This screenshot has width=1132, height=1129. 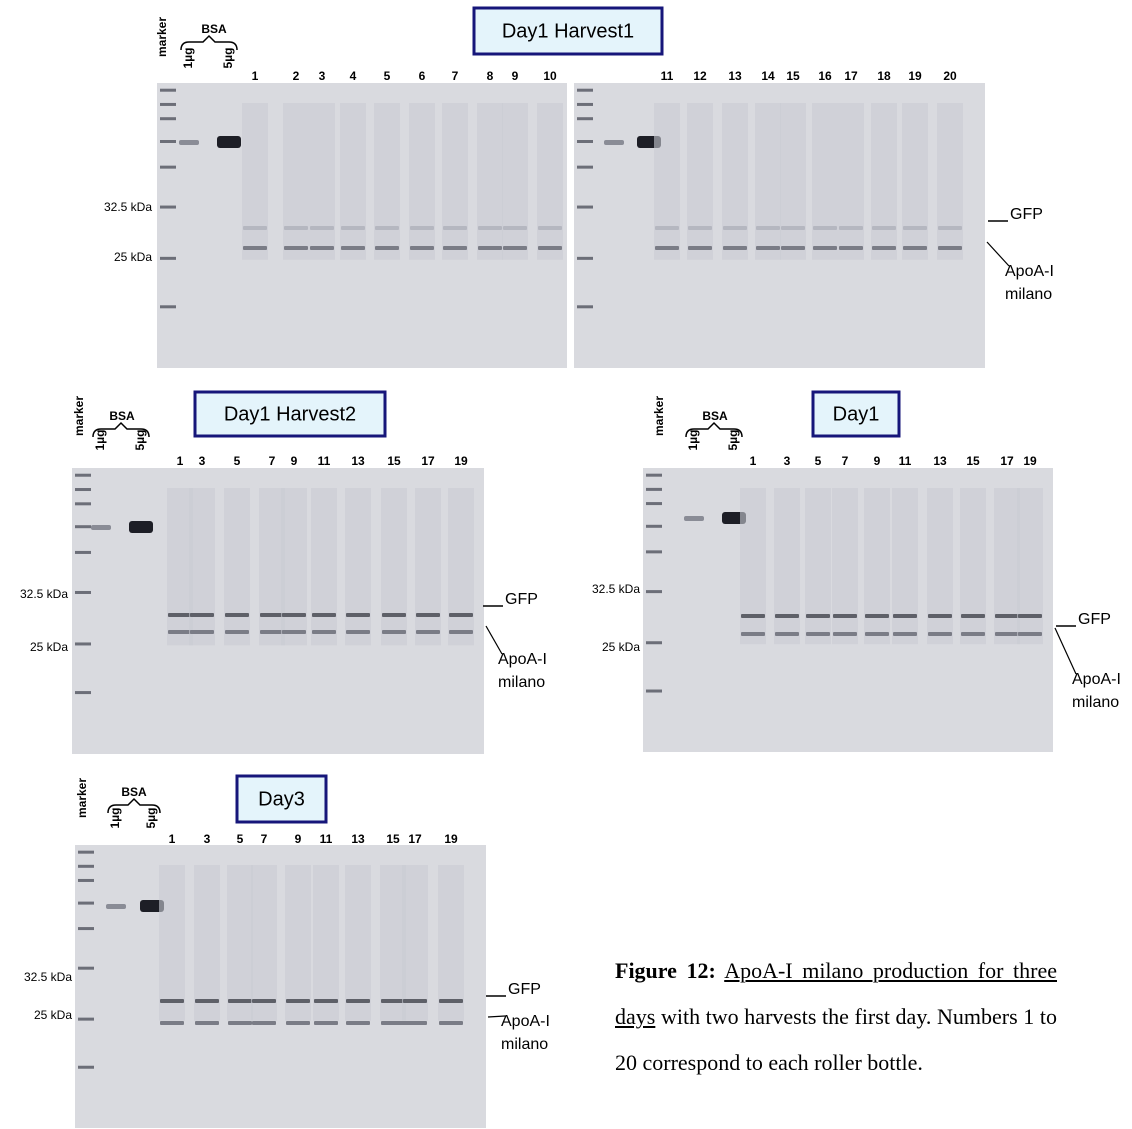 What do you see at coordinates (494, 640) in the screenshot?
I see `apoa-pointer` at bounding box center [494, 640].